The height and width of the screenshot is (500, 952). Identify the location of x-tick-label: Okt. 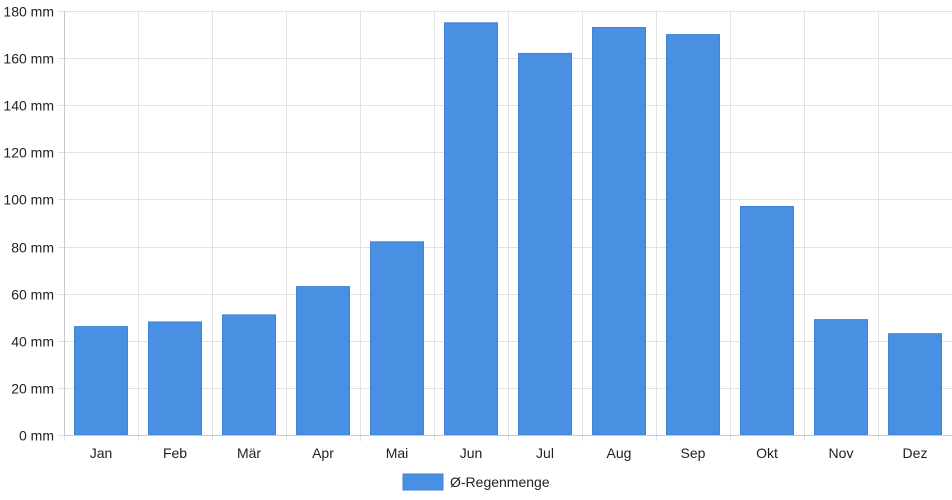
(767, 453).